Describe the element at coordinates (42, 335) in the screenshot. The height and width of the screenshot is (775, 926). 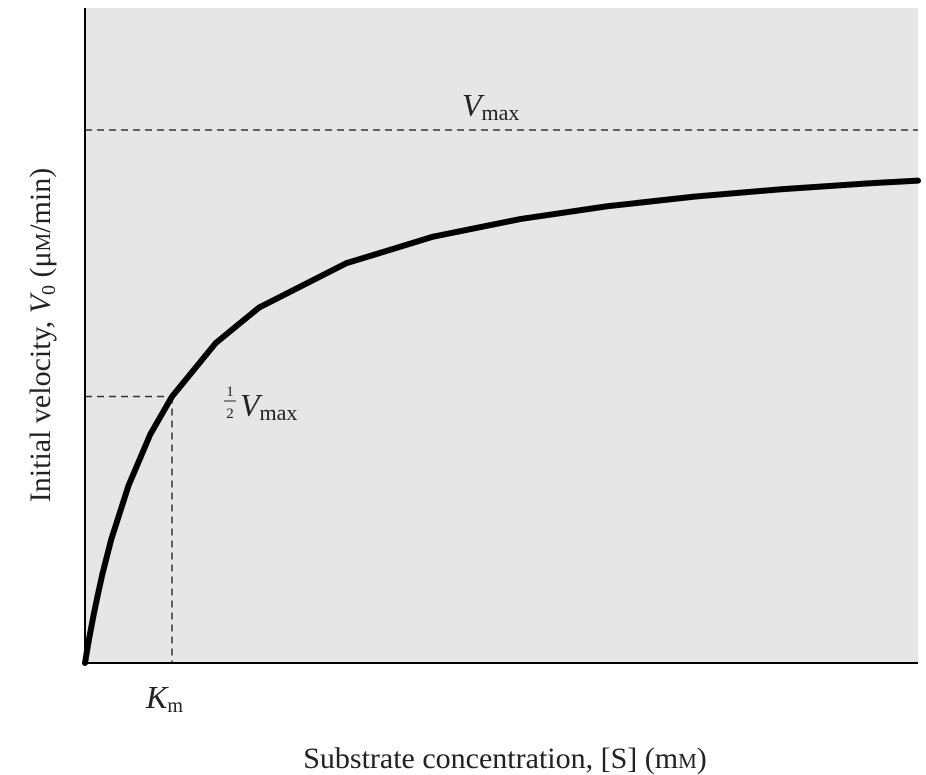
I see `y-axis-label: Initial velocity, V0 (μM/min)` at that location.